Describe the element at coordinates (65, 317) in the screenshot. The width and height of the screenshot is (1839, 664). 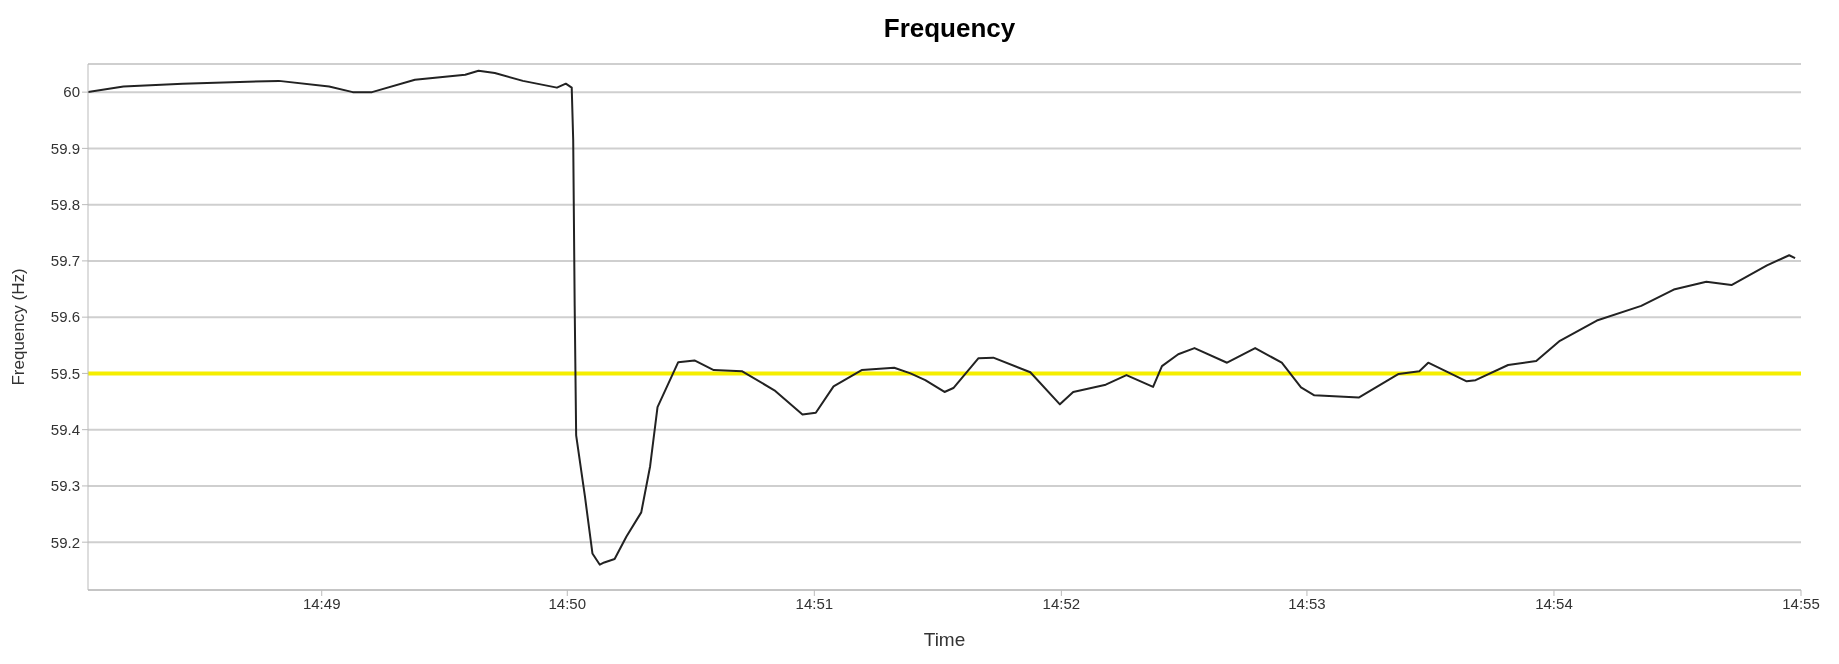
I see `y-tick-label: 59.6` at that location.